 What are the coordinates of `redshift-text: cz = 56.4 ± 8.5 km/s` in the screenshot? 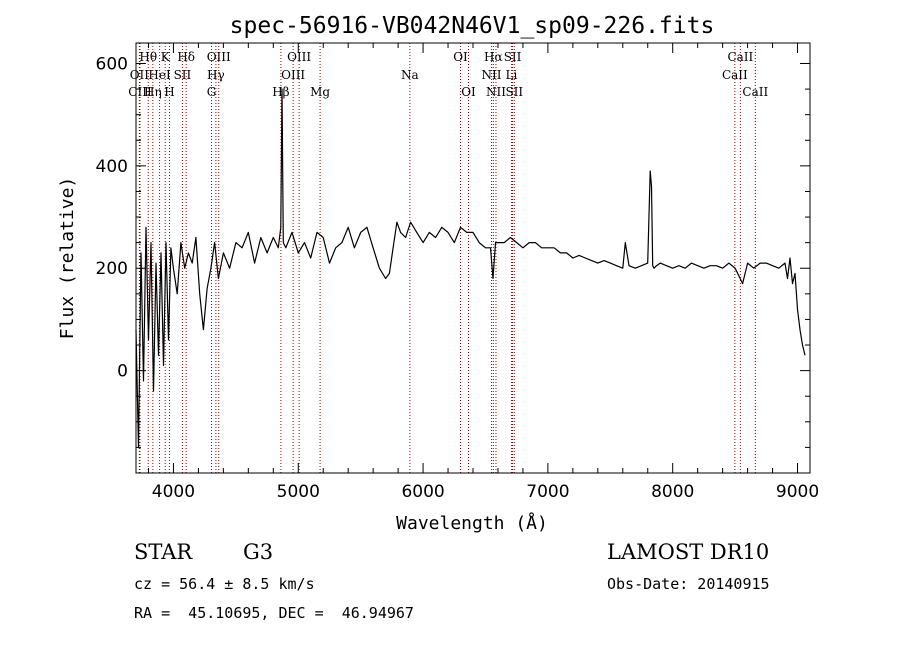 It's located at (224, 584).